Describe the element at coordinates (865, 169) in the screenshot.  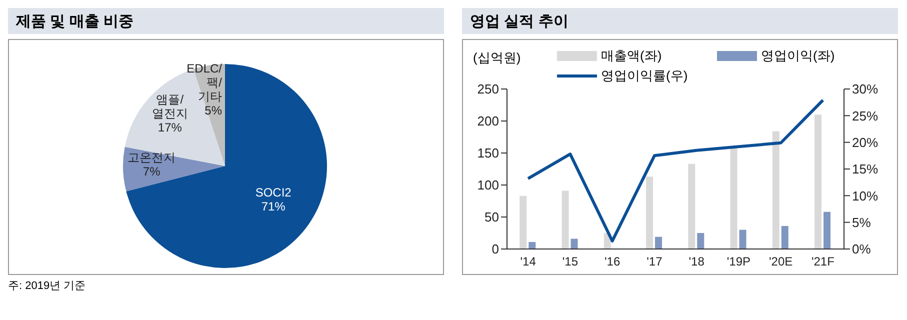
I see `y2-tick-label: 15%` at that location.